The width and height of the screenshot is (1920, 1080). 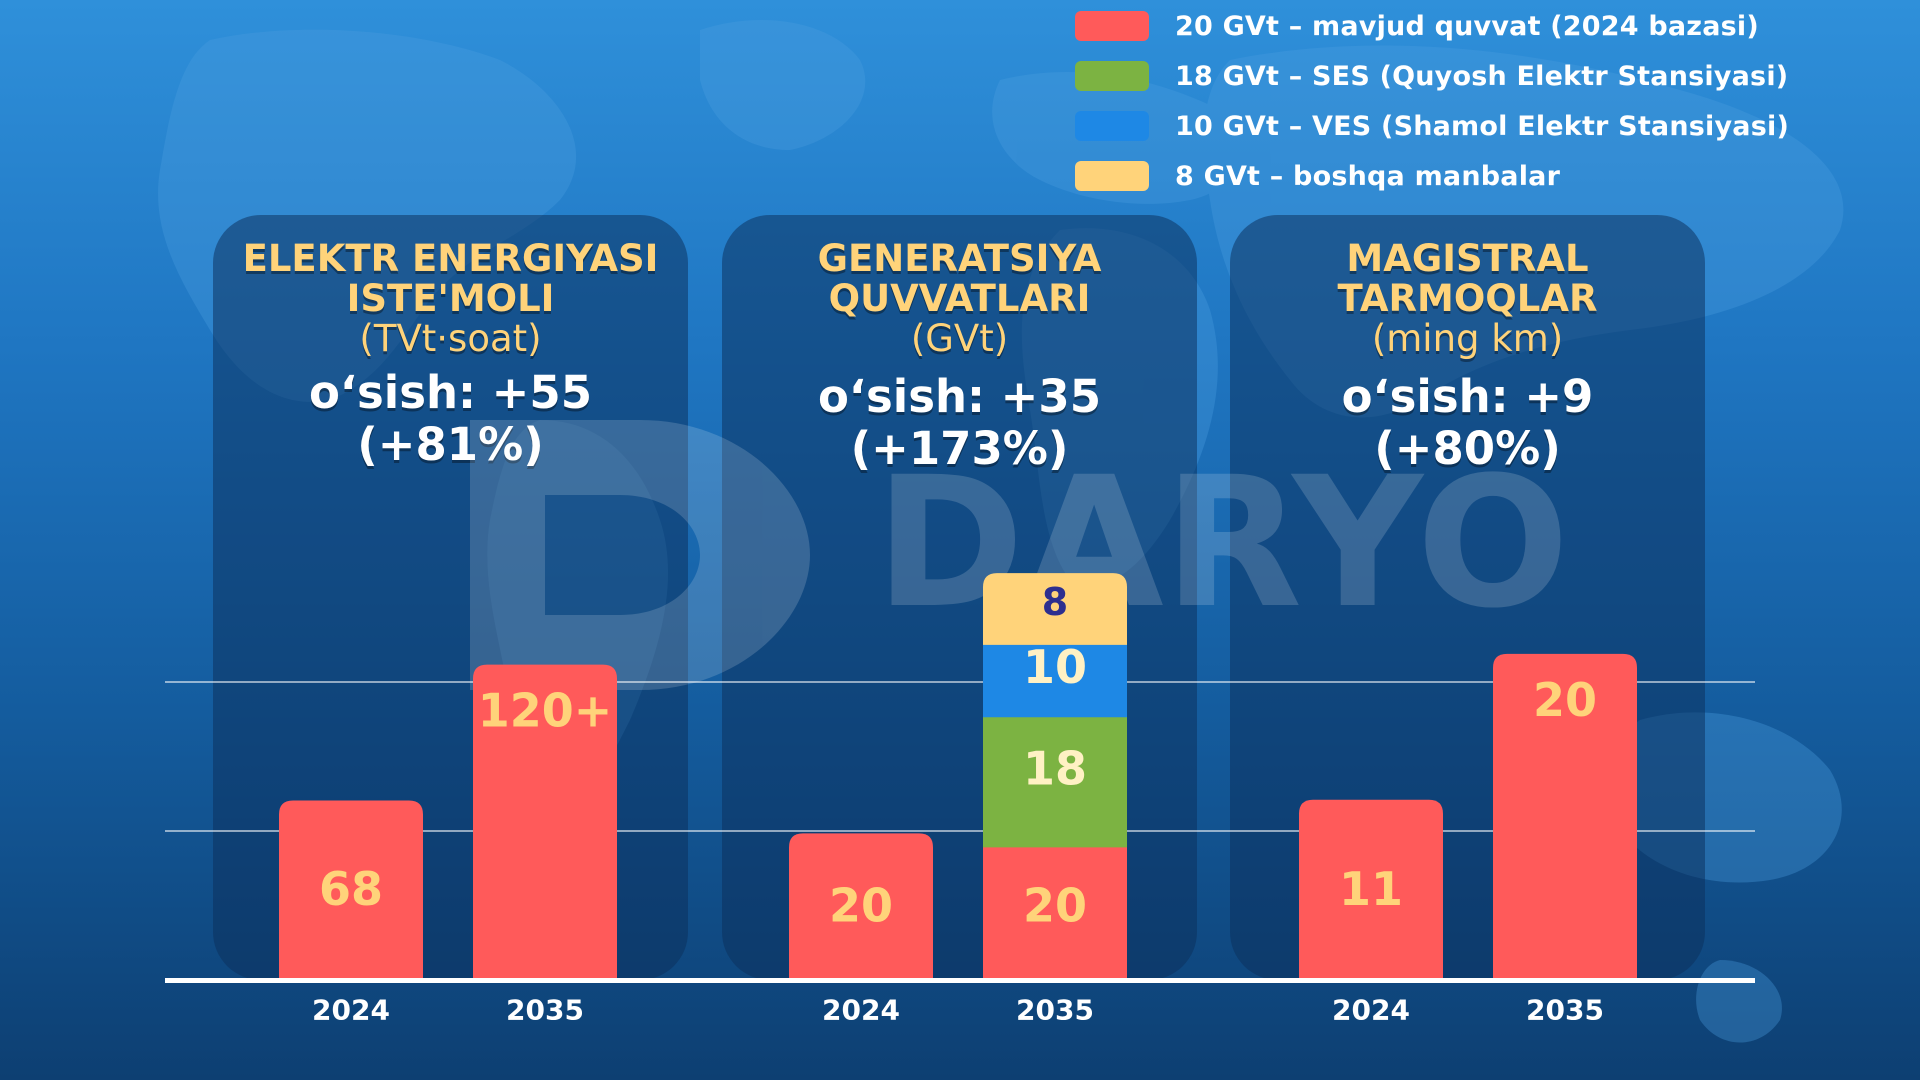 What do you see at coordinates (959, 396) in the screenshot?
I see `panel-growth-value: oʻsish: +35` at bounding box center [959, 396].